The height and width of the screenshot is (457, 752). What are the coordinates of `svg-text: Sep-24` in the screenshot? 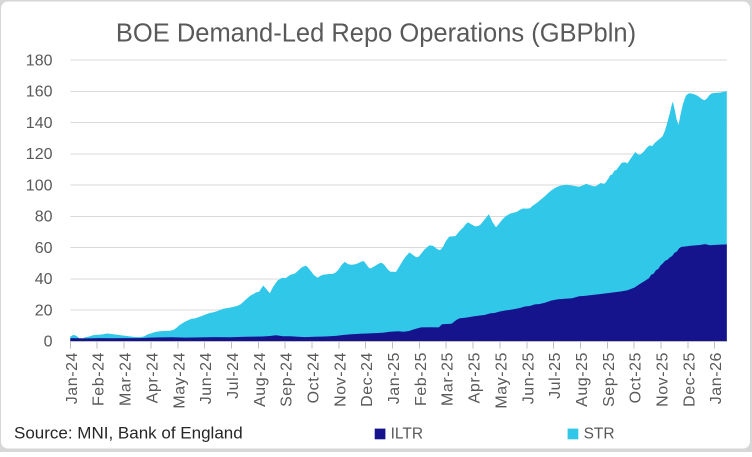 It's located at (287, 379).